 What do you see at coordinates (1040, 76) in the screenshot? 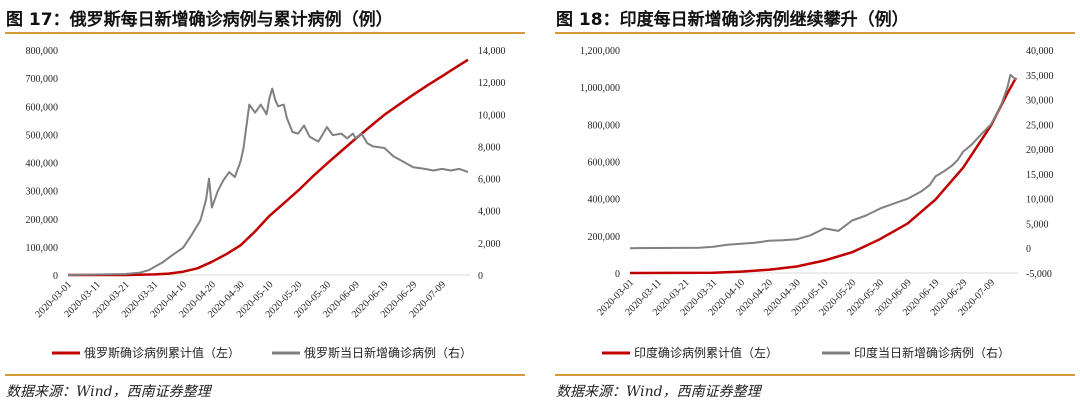
I see `y-right-tick-label: 35,000` at bounding box center [1040, 76].